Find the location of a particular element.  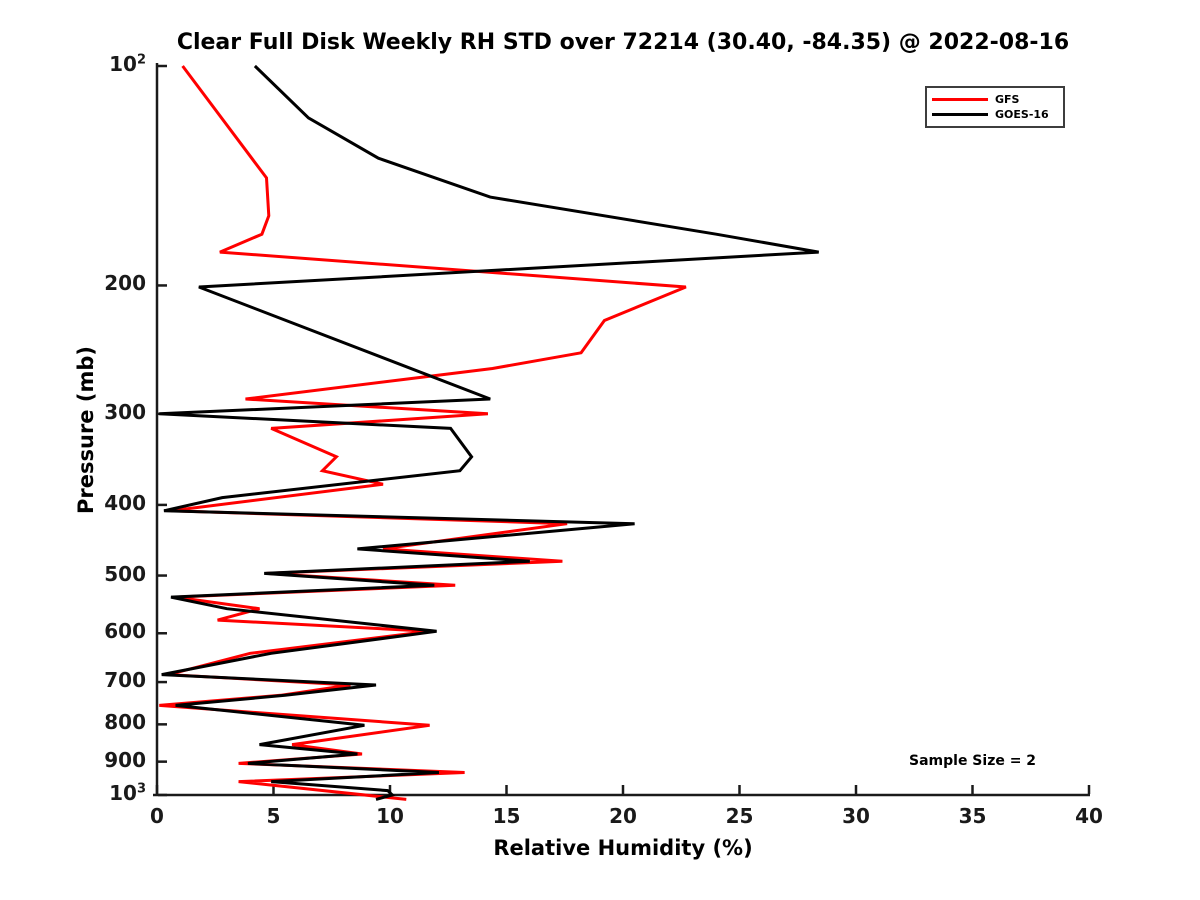

sample-size-annotation: Sample Size = 2 is located at coordinates (973, 761).